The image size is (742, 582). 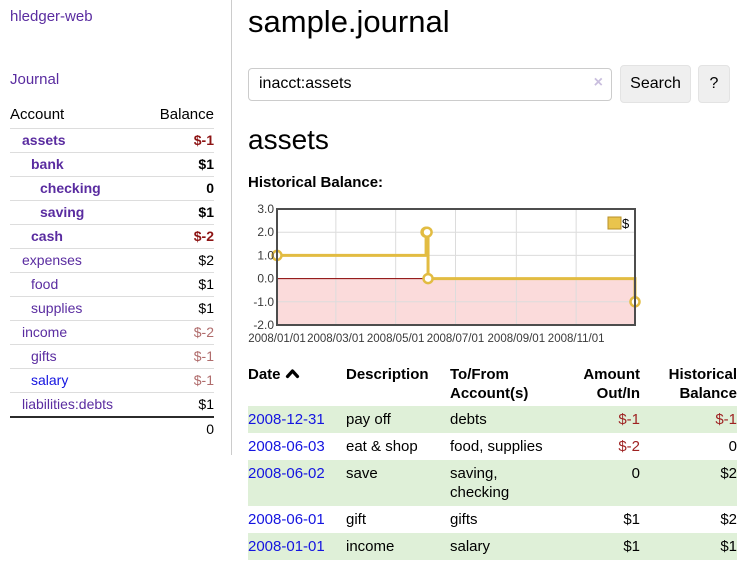 What do you see at coordinates (496, 446) in the screenshot?
I see `register-accounts: food, supplies` at bounding box center [496, 446].